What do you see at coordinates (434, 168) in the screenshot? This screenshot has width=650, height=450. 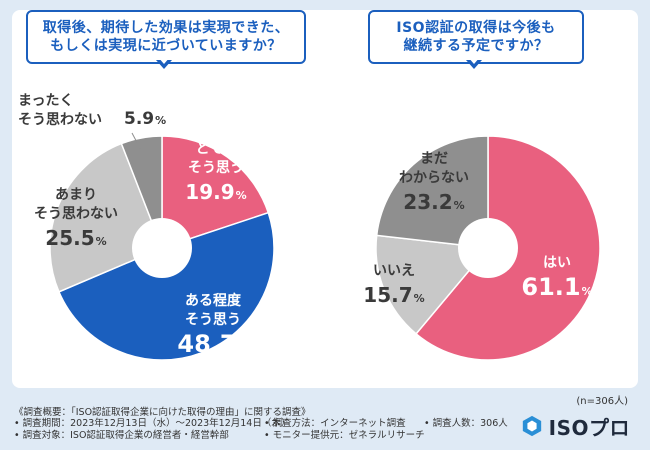 I see `pie2-label-mada-name: まだ わからない` at bounding box center [434, 168].